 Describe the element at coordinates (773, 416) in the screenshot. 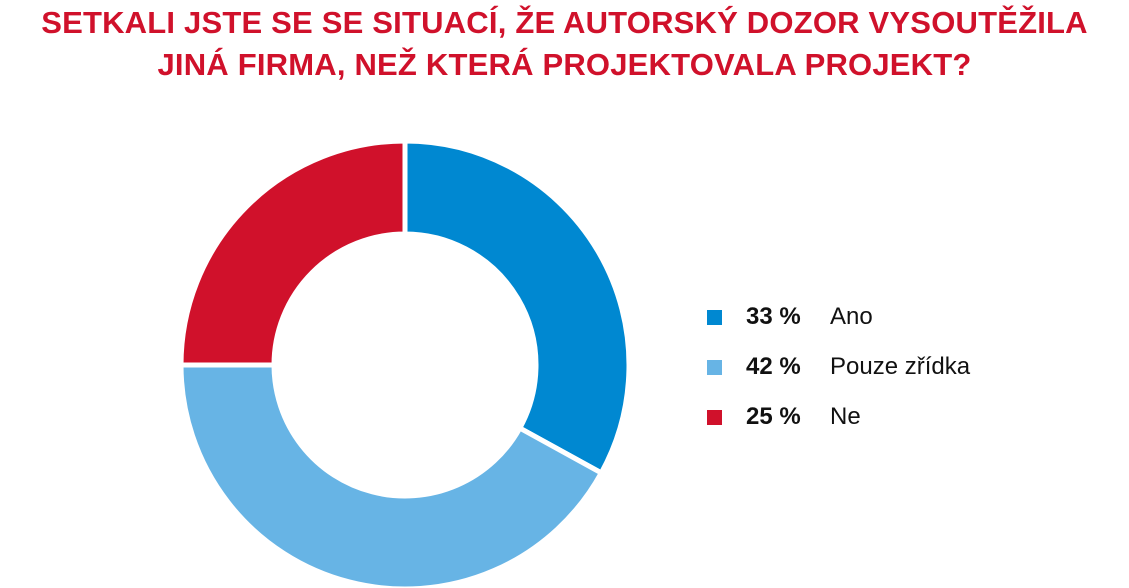

I see `legend-value-ne: 25 %` at that location.